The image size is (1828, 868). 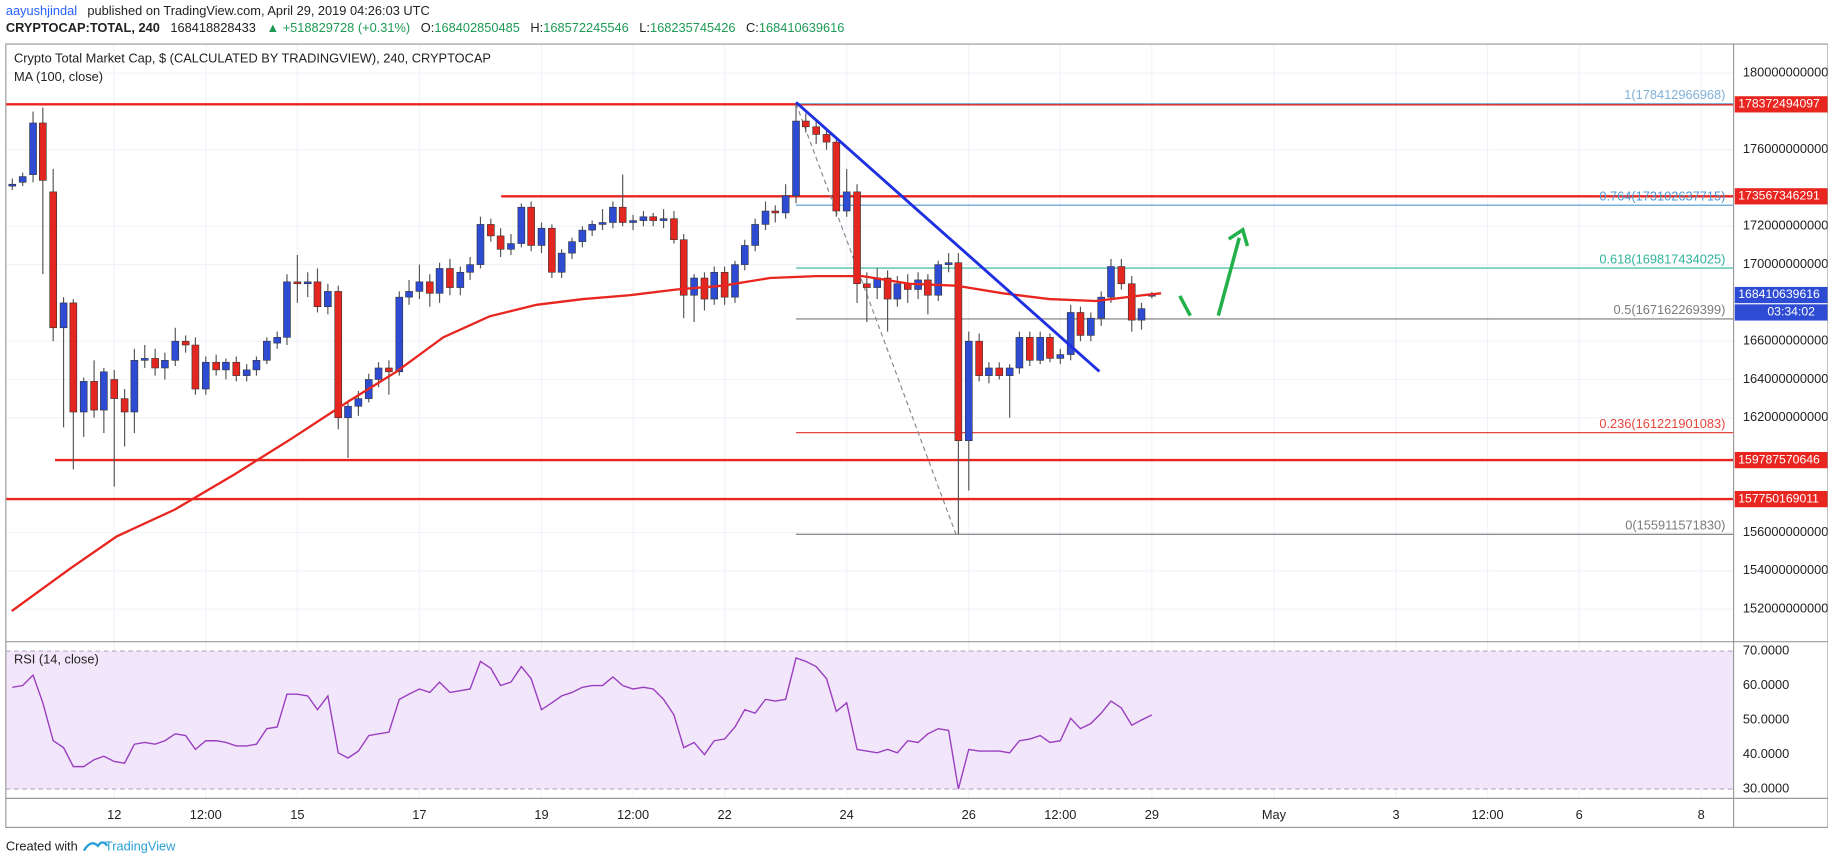 I want to click on level-label: 157750169011, so click(x=1778, y=498).